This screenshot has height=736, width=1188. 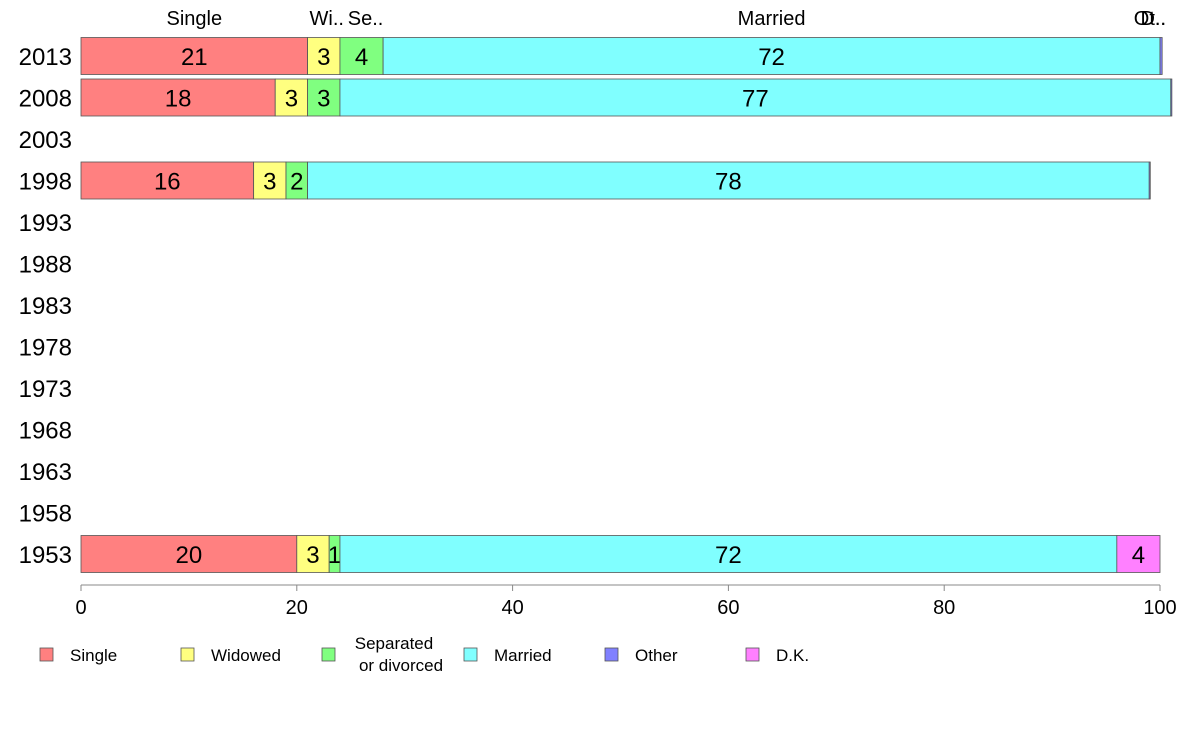 I want to click on x-tick-label: 20, so click(x=297, y=608).